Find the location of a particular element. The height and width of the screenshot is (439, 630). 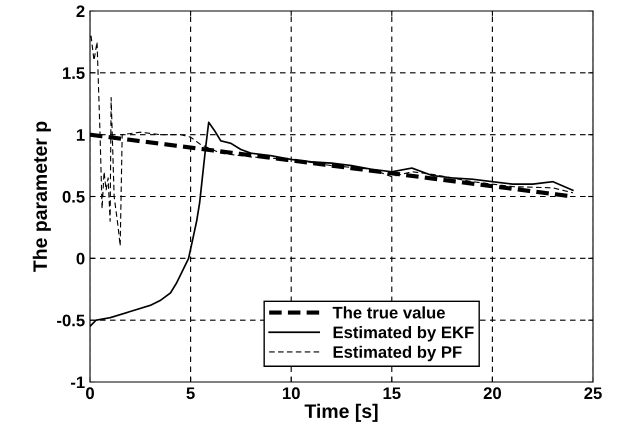

x-tick-label: 5 is located at coordinates (190, 393).